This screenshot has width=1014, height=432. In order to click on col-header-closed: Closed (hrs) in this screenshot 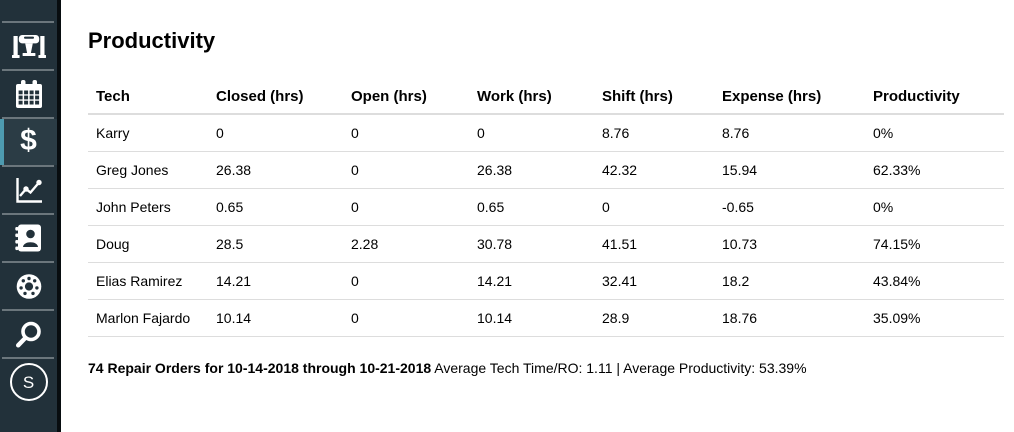, I will do `click(275, 98)`.